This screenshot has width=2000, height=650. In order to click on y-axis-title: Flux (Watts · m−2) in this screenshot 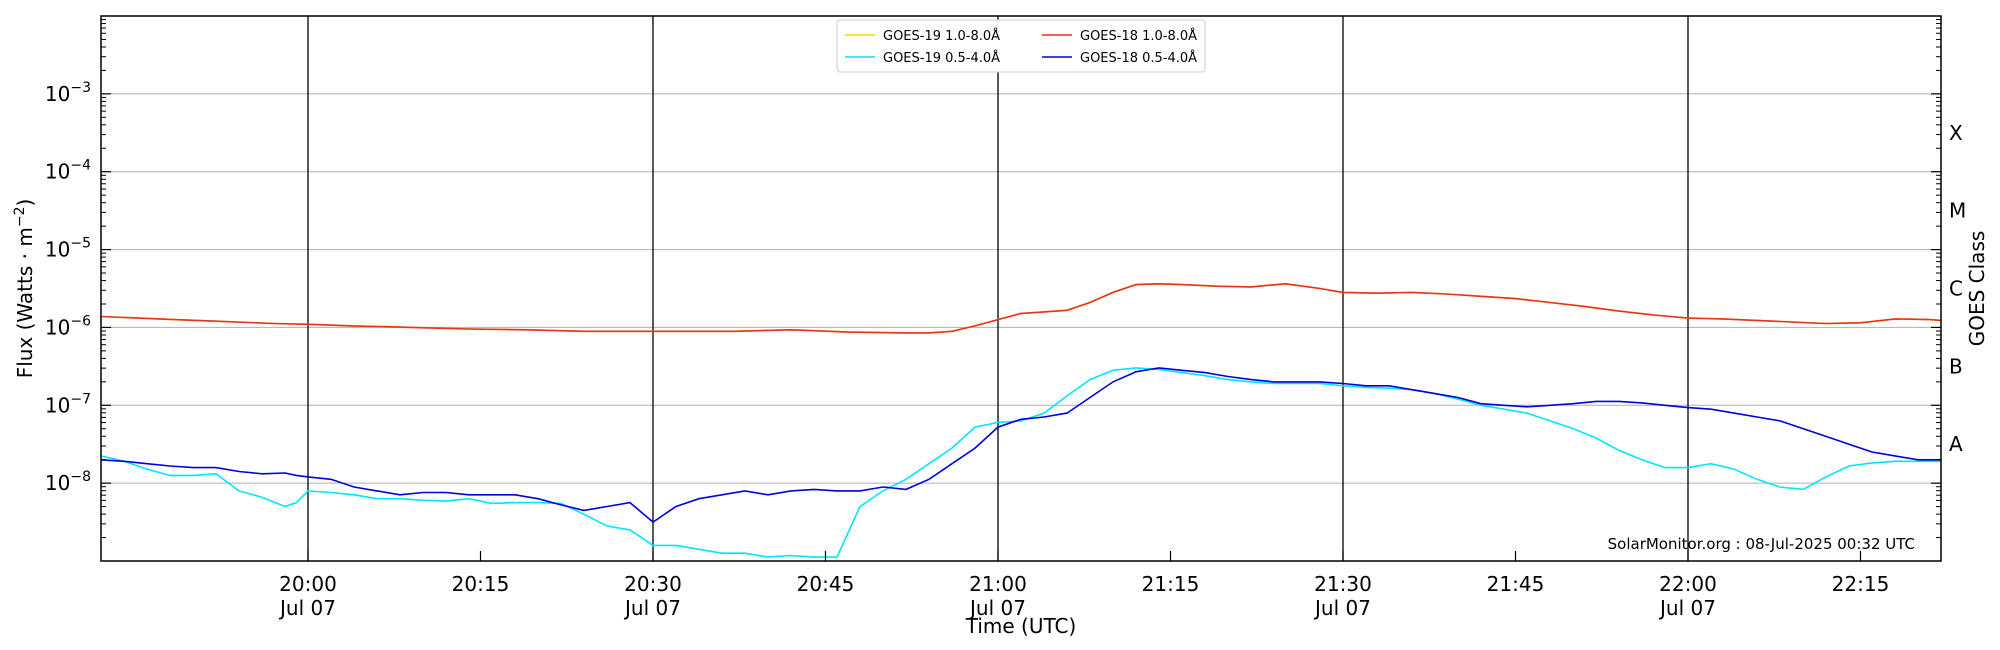, I will do `click(24, 289)`.